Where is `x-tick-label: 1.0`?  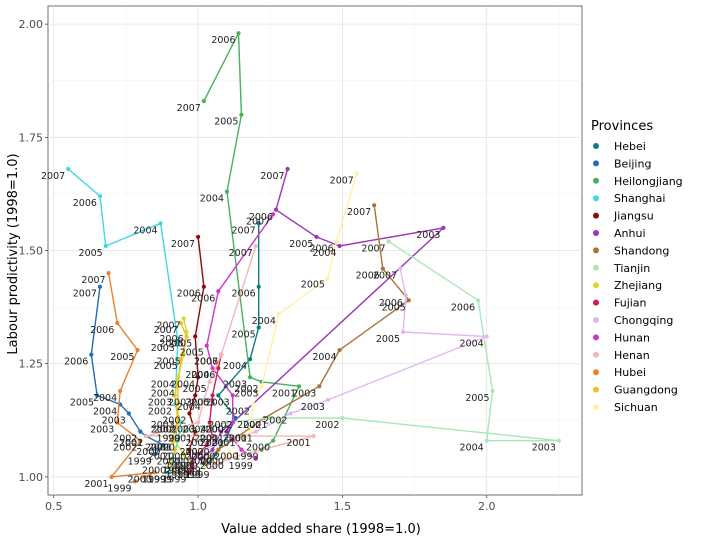
x-tick-label: 1.0 is located at coordinates (198, 506).